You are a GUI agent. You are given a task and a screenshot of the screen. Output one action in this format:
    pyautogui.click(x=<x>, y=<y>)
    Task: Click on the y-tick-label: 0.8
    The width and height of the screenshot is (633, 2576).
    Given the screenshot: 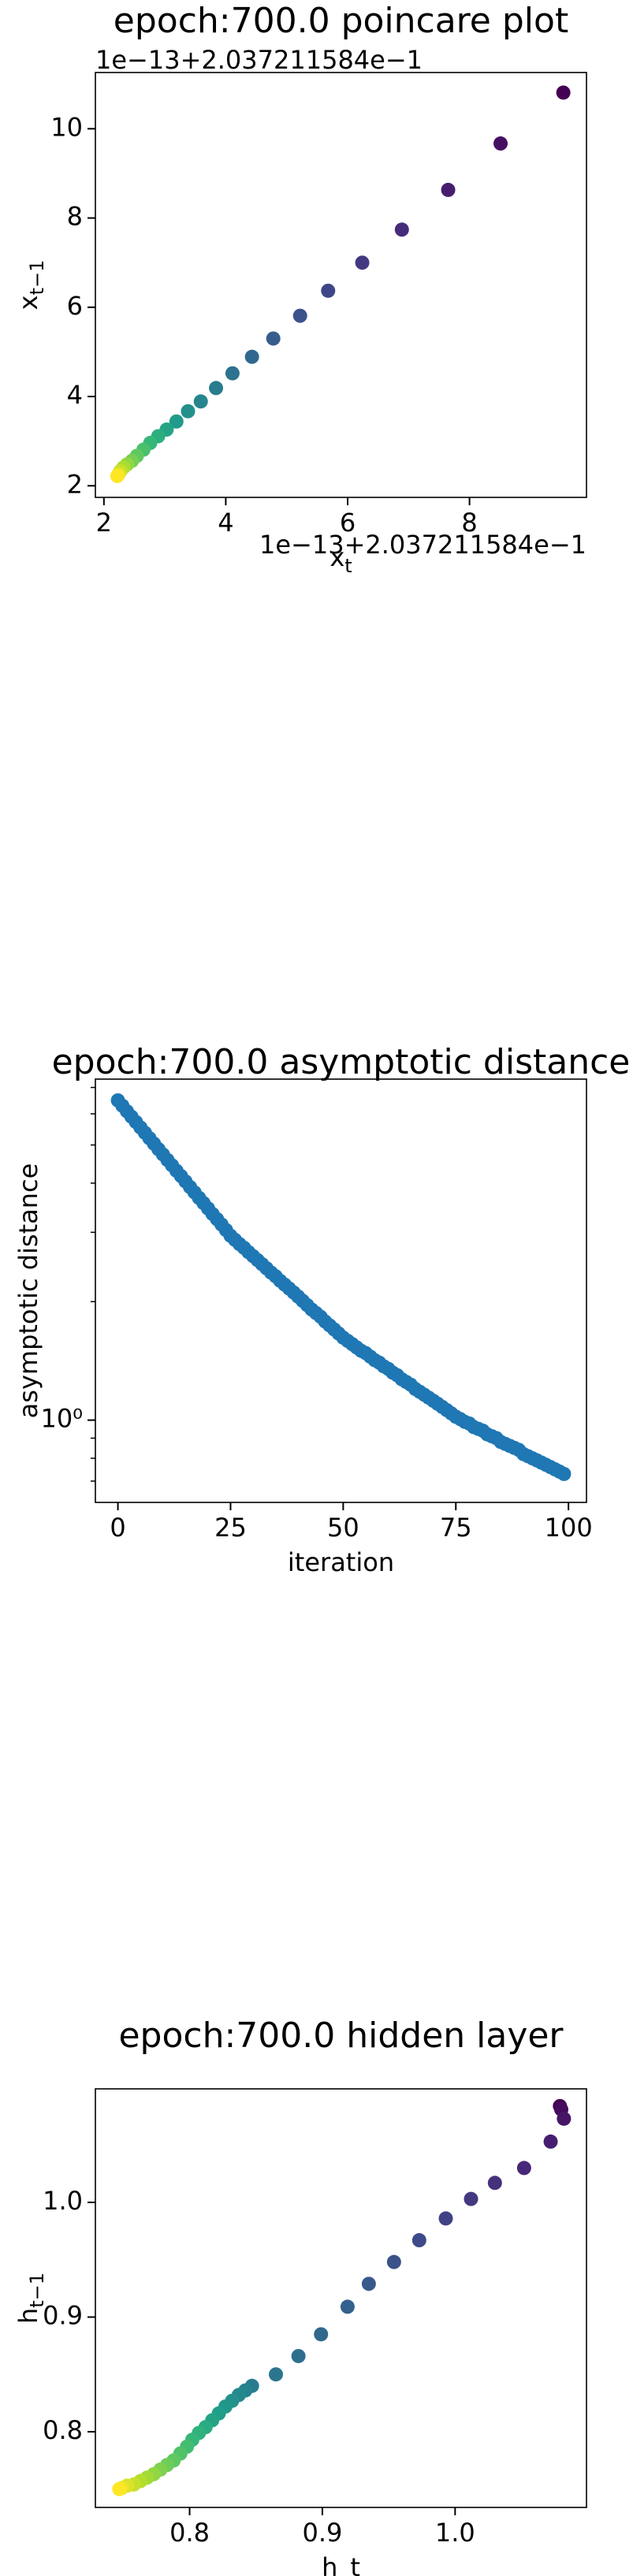 What is the action you would take?
    pyautogui.click(x=63, y=2430)
    